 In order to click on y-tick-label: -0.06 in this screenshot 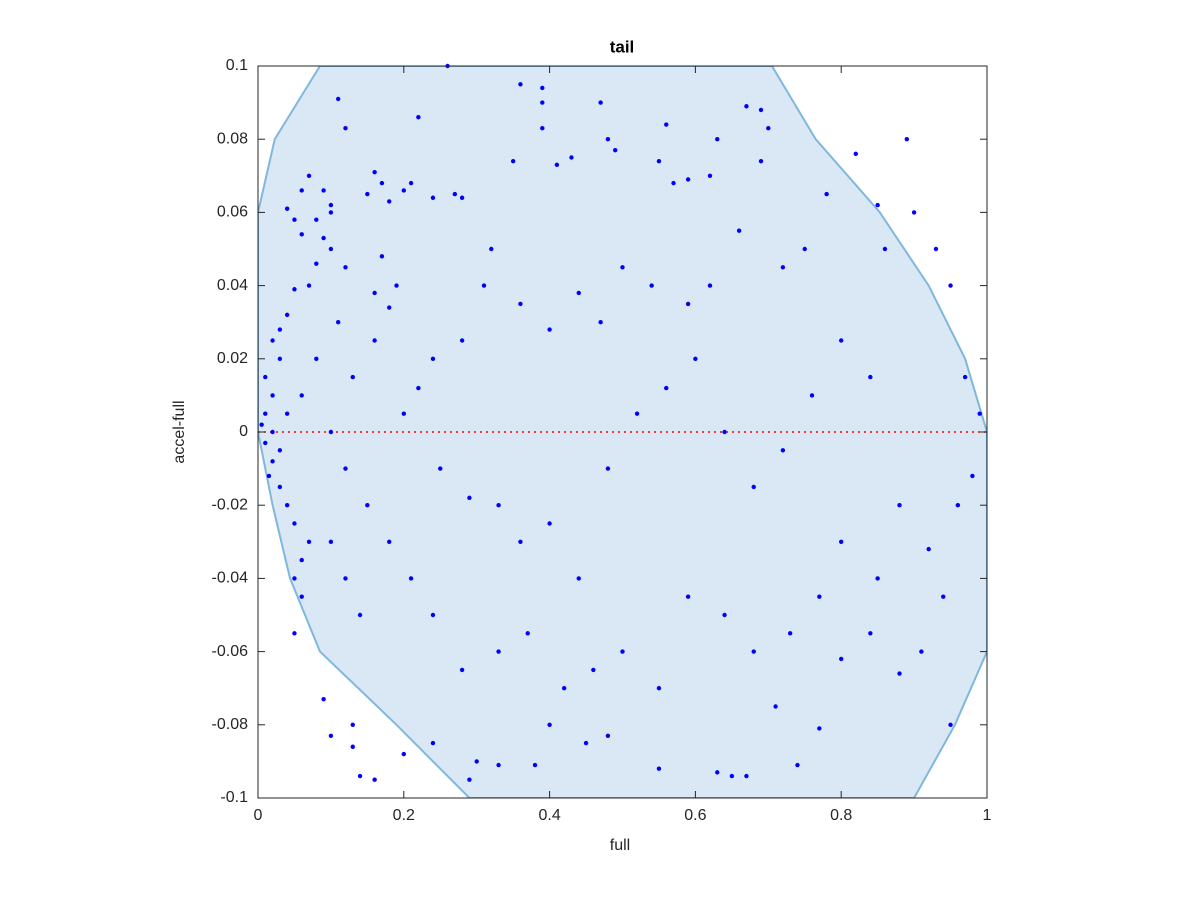, I will do `click(230, 651)`.